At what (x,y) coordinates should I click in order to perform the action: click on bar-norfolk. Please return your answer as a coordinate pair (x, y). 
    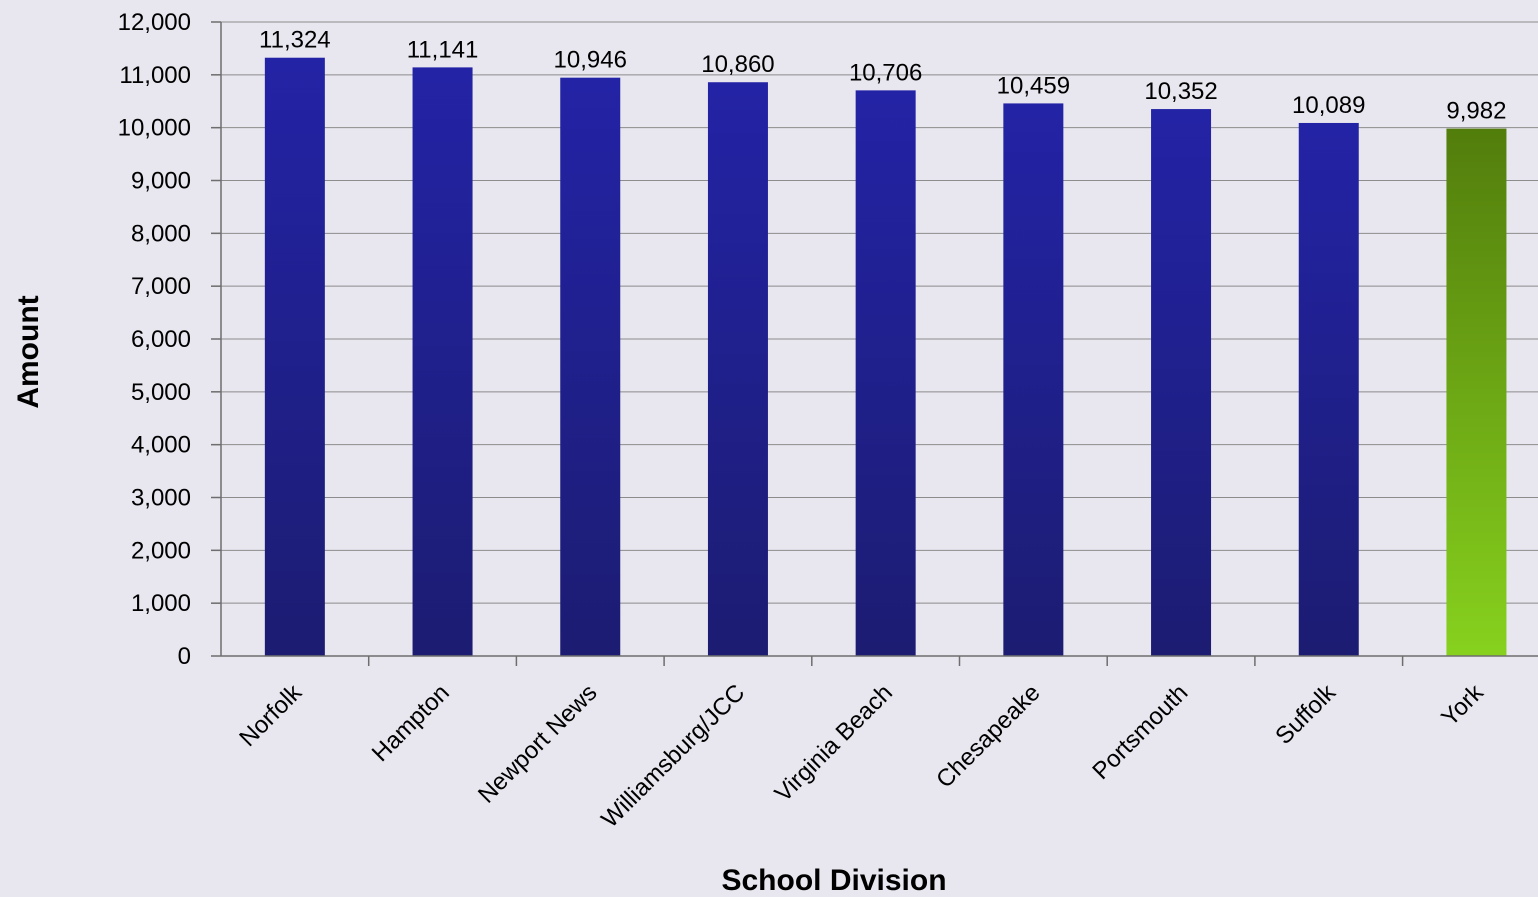
    Looking at the image, I should click on (294, 356).